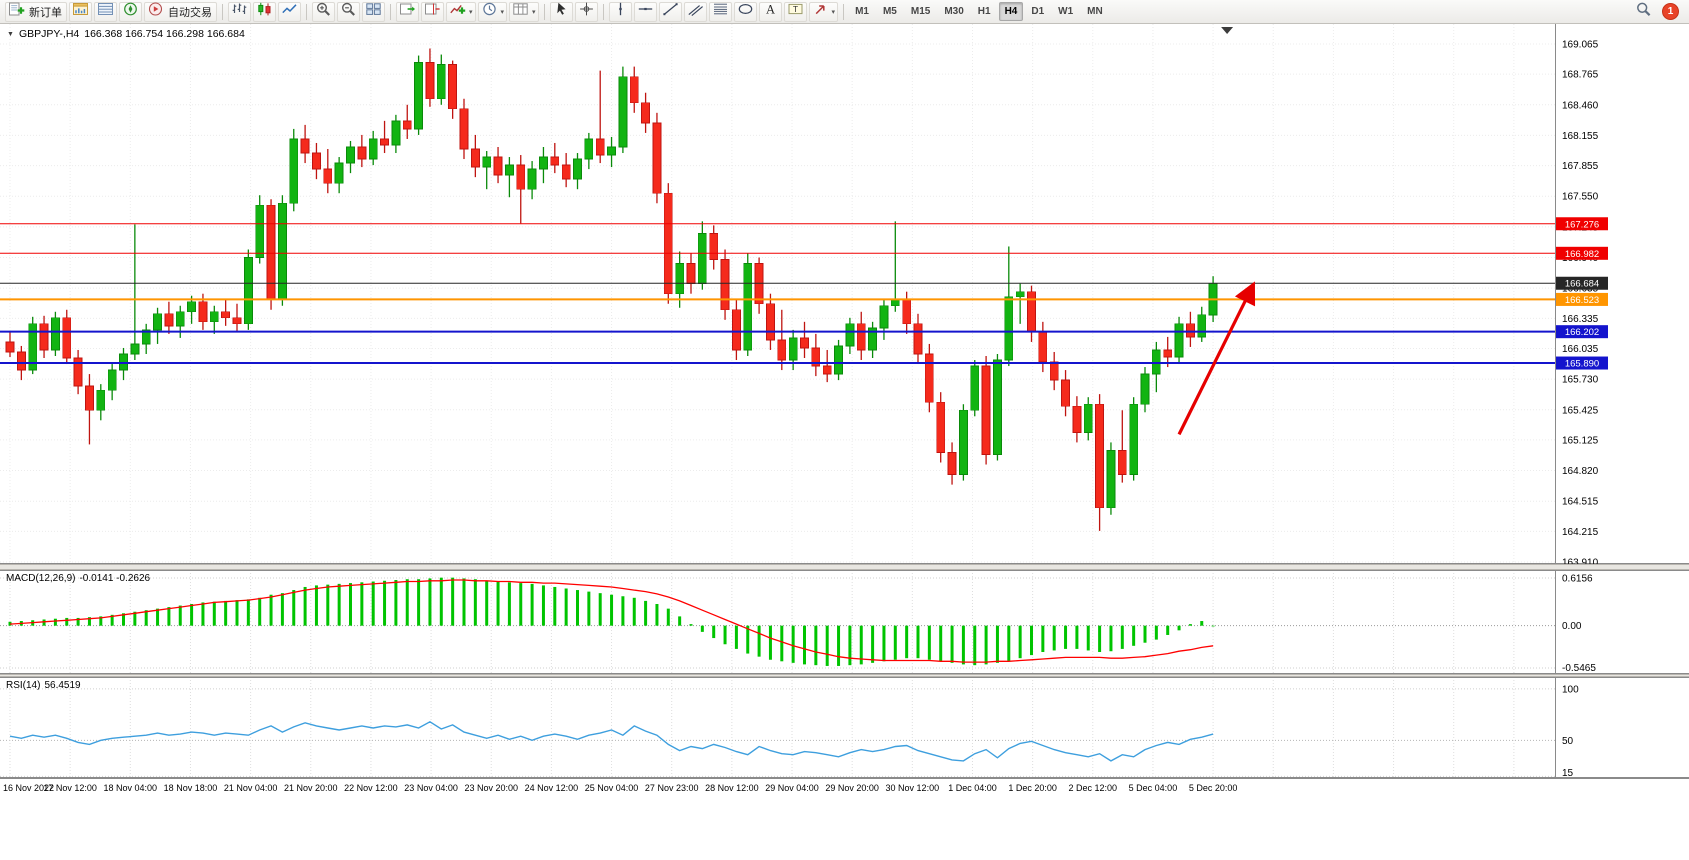 Image resolution: width=1689 pixels, height=860 pixels. I want to click on chart-shift-button, so click(432, 11).